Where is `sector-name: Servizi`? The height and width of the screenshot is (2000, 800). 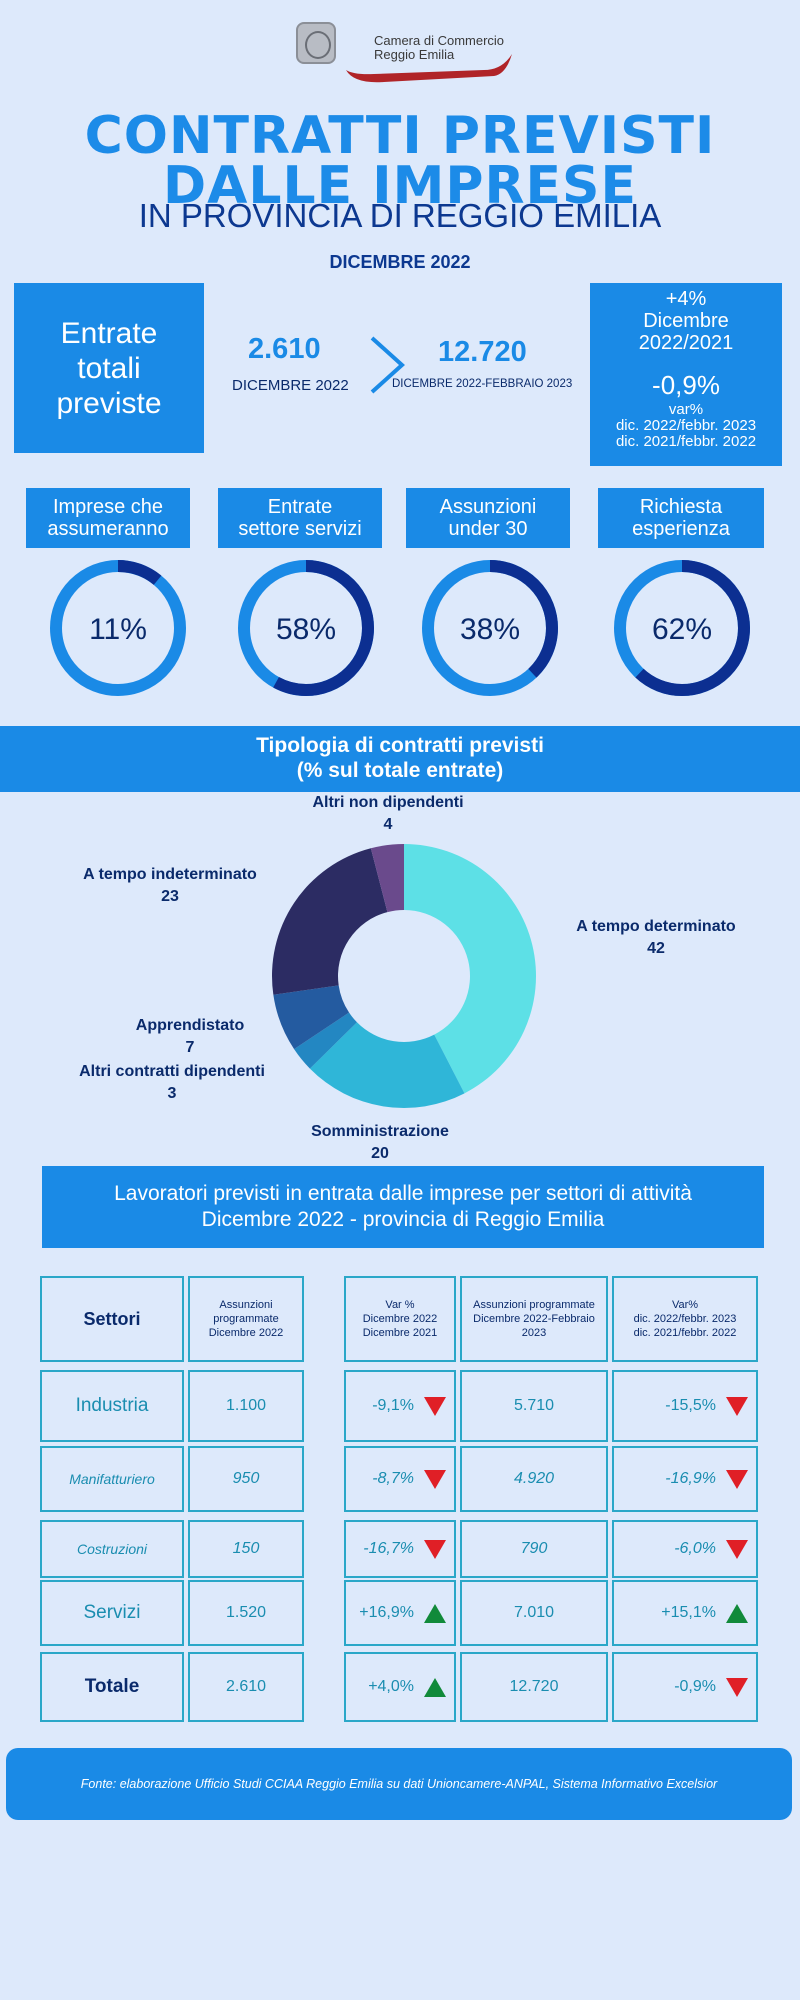 sector-name: Servizi is located at coordinates (112, 1612).